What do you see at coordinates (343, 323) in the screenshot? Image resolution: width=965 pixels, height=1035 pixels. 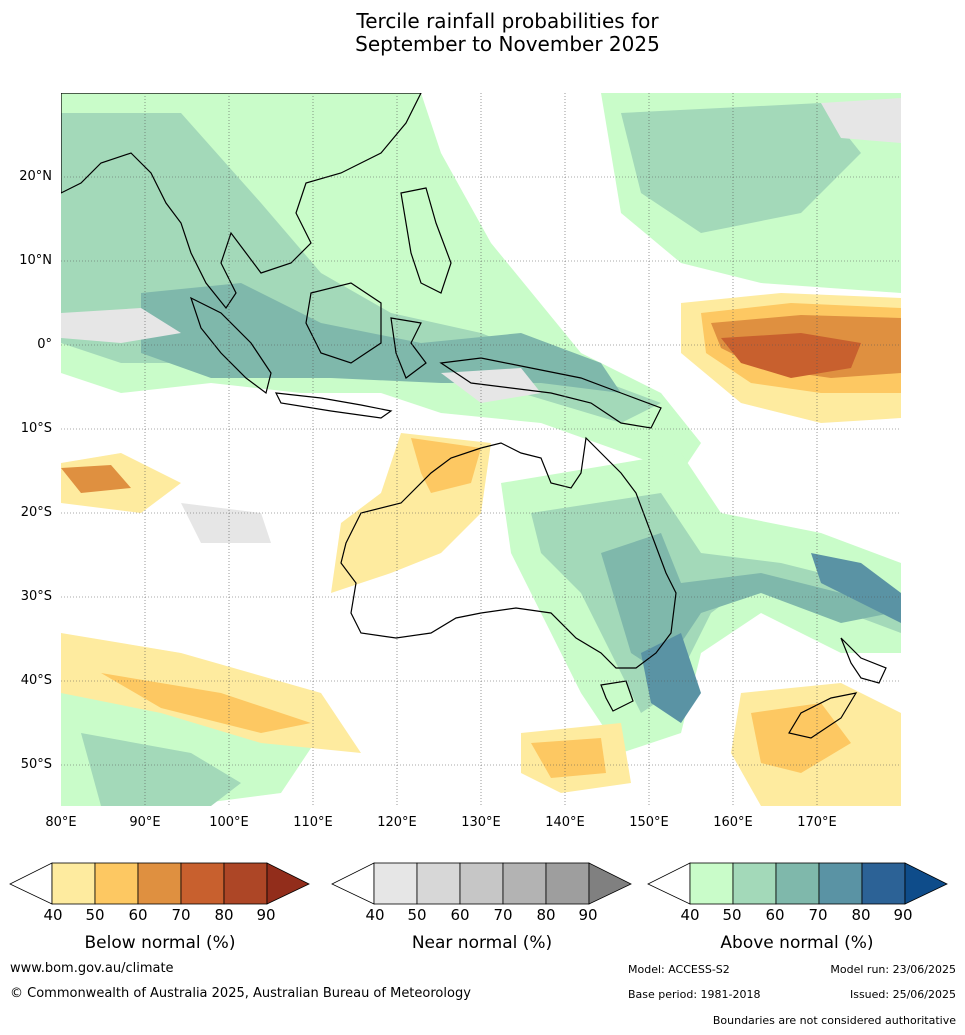 I see `borneo-outline` at bounding box center [343, 323].